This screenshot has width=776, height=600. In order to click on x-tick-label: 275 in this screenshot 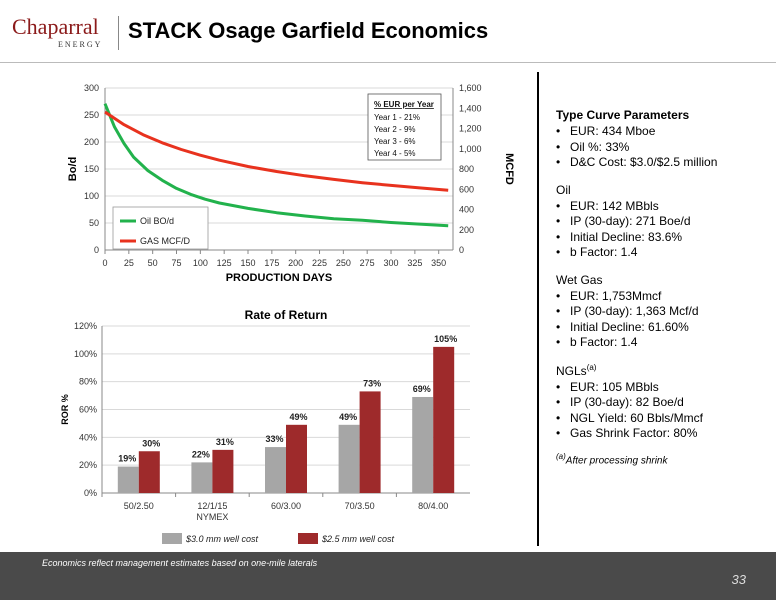, I will do `click(367, 263)`.